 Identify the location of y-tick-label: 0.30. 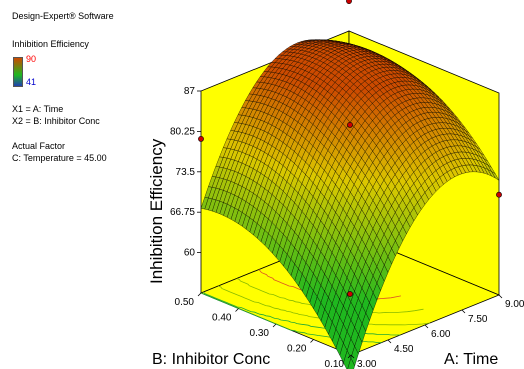
(260, 333).